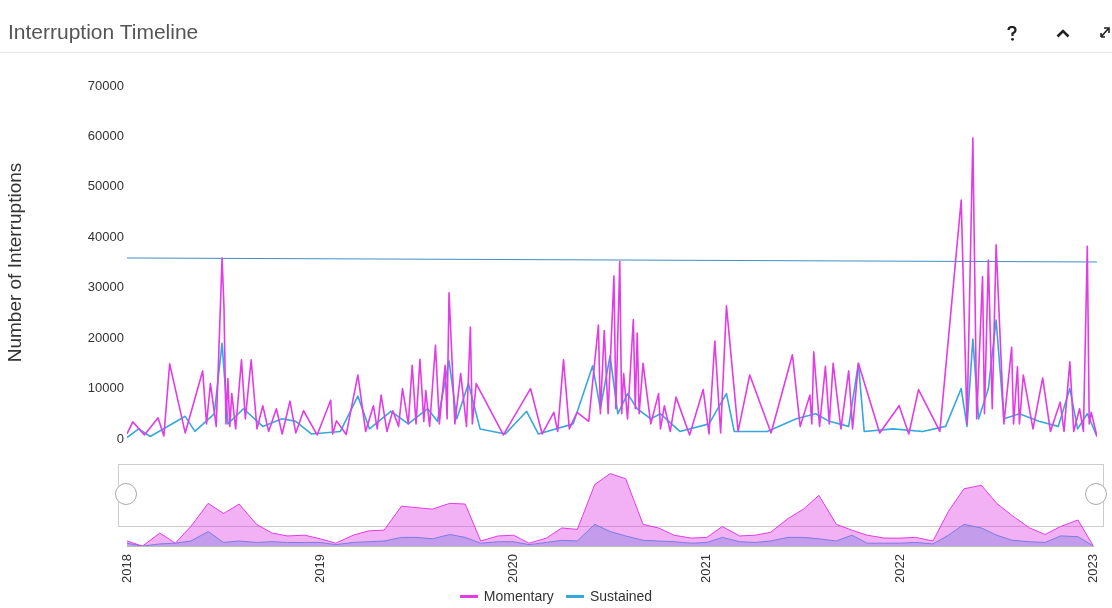  What do you see at coordinates (319, 568) in the screenshot?
I see `x-tick-label: 2019` at bounding box center [319, 568].